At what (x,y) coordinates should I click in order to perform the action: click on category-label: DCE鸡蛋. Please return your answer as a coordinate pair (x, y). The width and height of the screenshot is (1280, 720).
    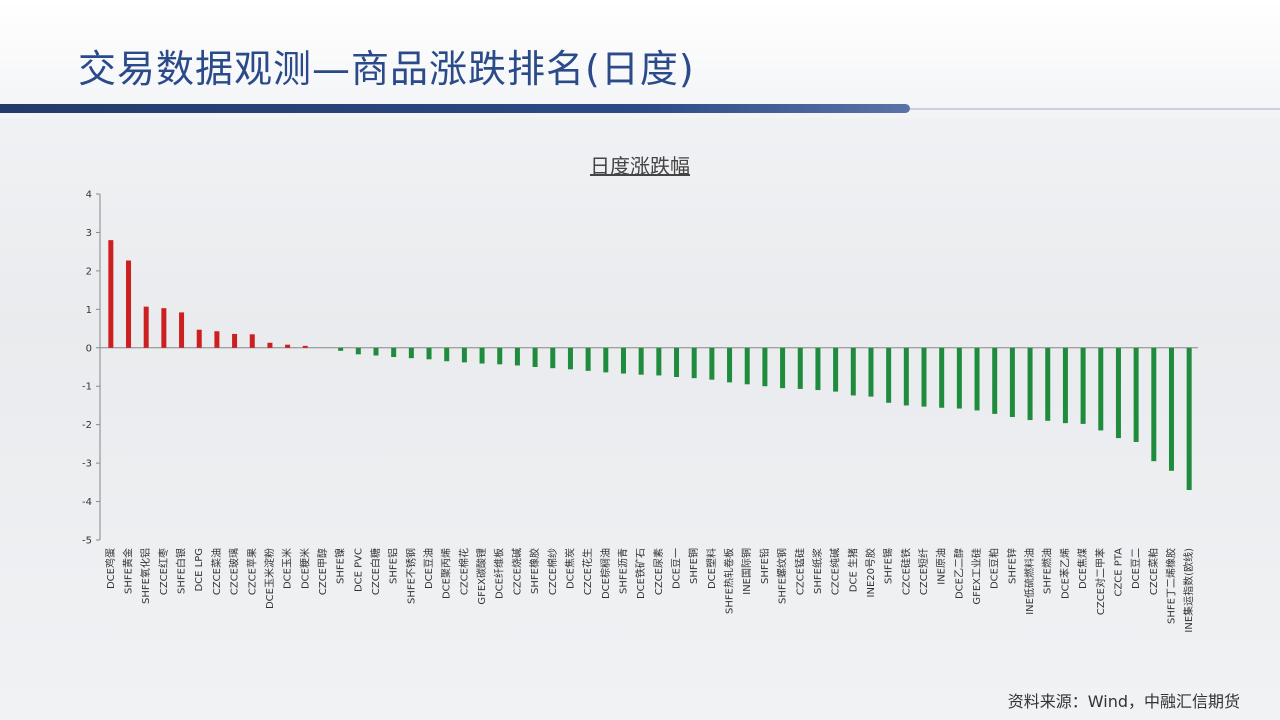
    Looking at the image, I should click on (110, 568).